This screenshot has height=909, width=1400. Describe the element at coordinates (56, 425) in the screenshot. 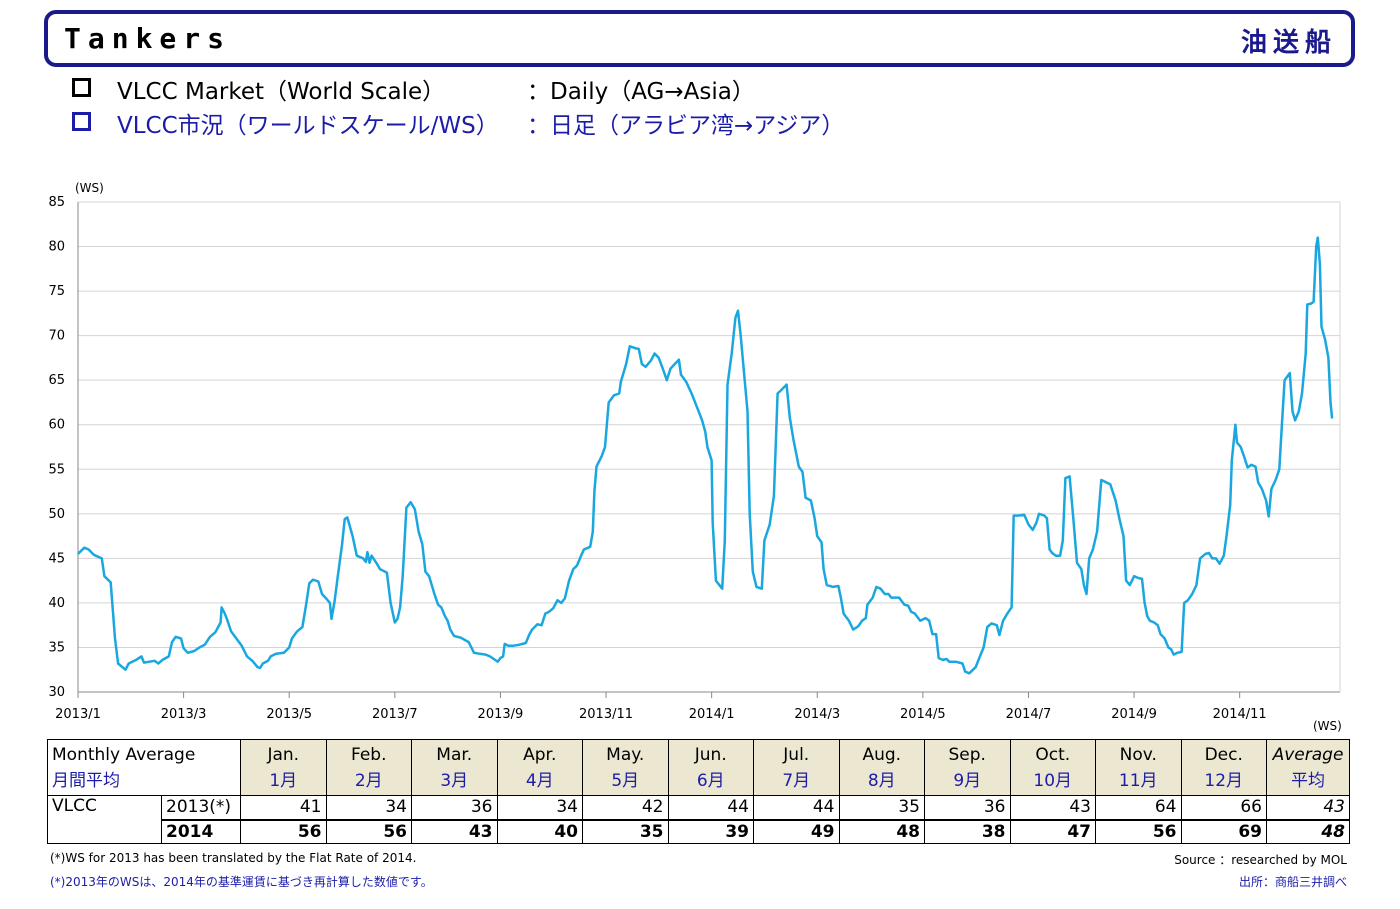

I see `y-tick-label: 60` at that location.